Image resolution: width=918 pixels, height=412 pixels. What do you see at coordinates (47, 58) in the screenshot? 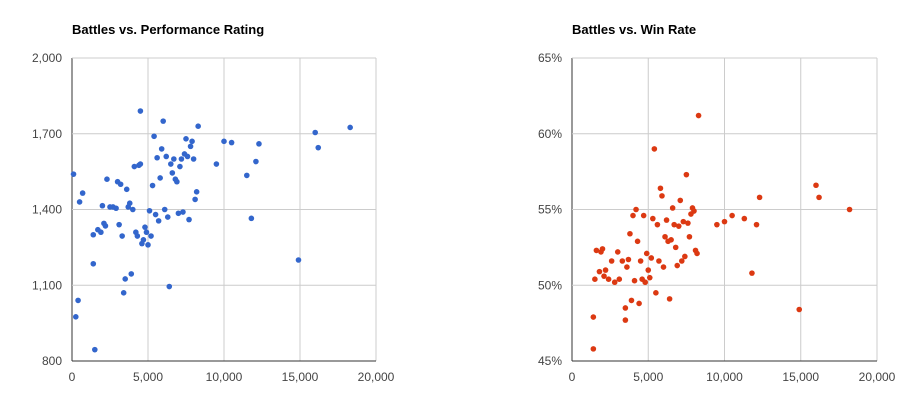
I see `y-tick-label: 2,000` at bounding box center [47, 58].